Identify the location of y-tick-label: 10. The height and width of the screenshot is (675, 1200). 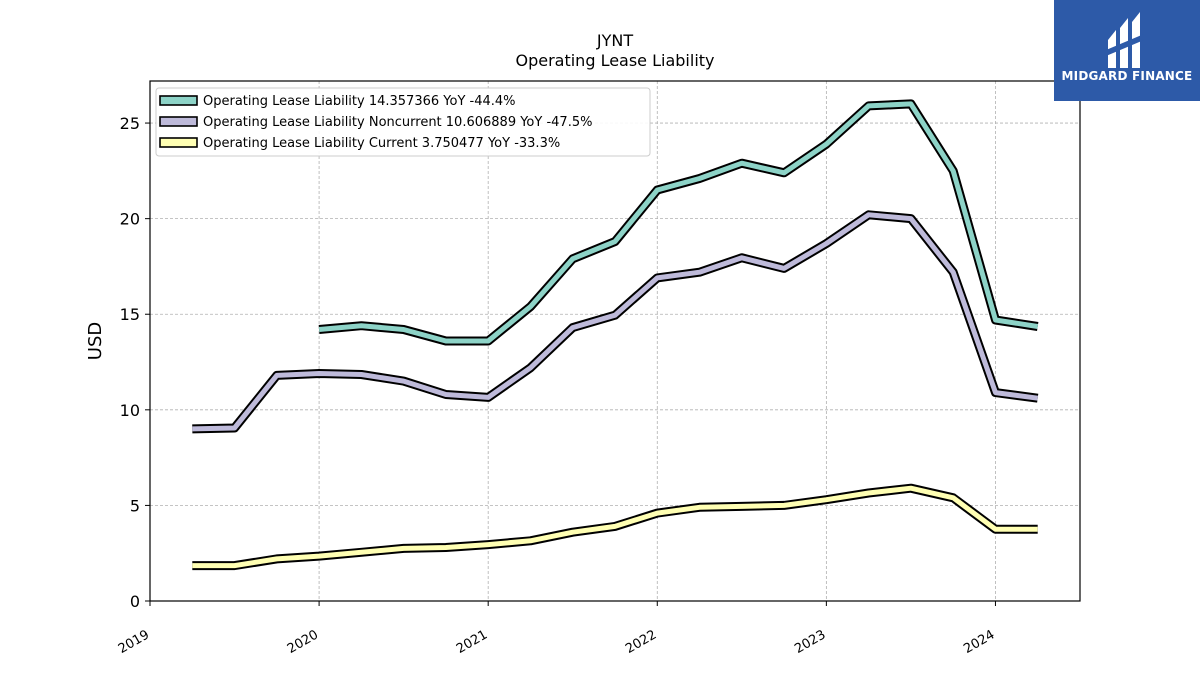
(130, 410).